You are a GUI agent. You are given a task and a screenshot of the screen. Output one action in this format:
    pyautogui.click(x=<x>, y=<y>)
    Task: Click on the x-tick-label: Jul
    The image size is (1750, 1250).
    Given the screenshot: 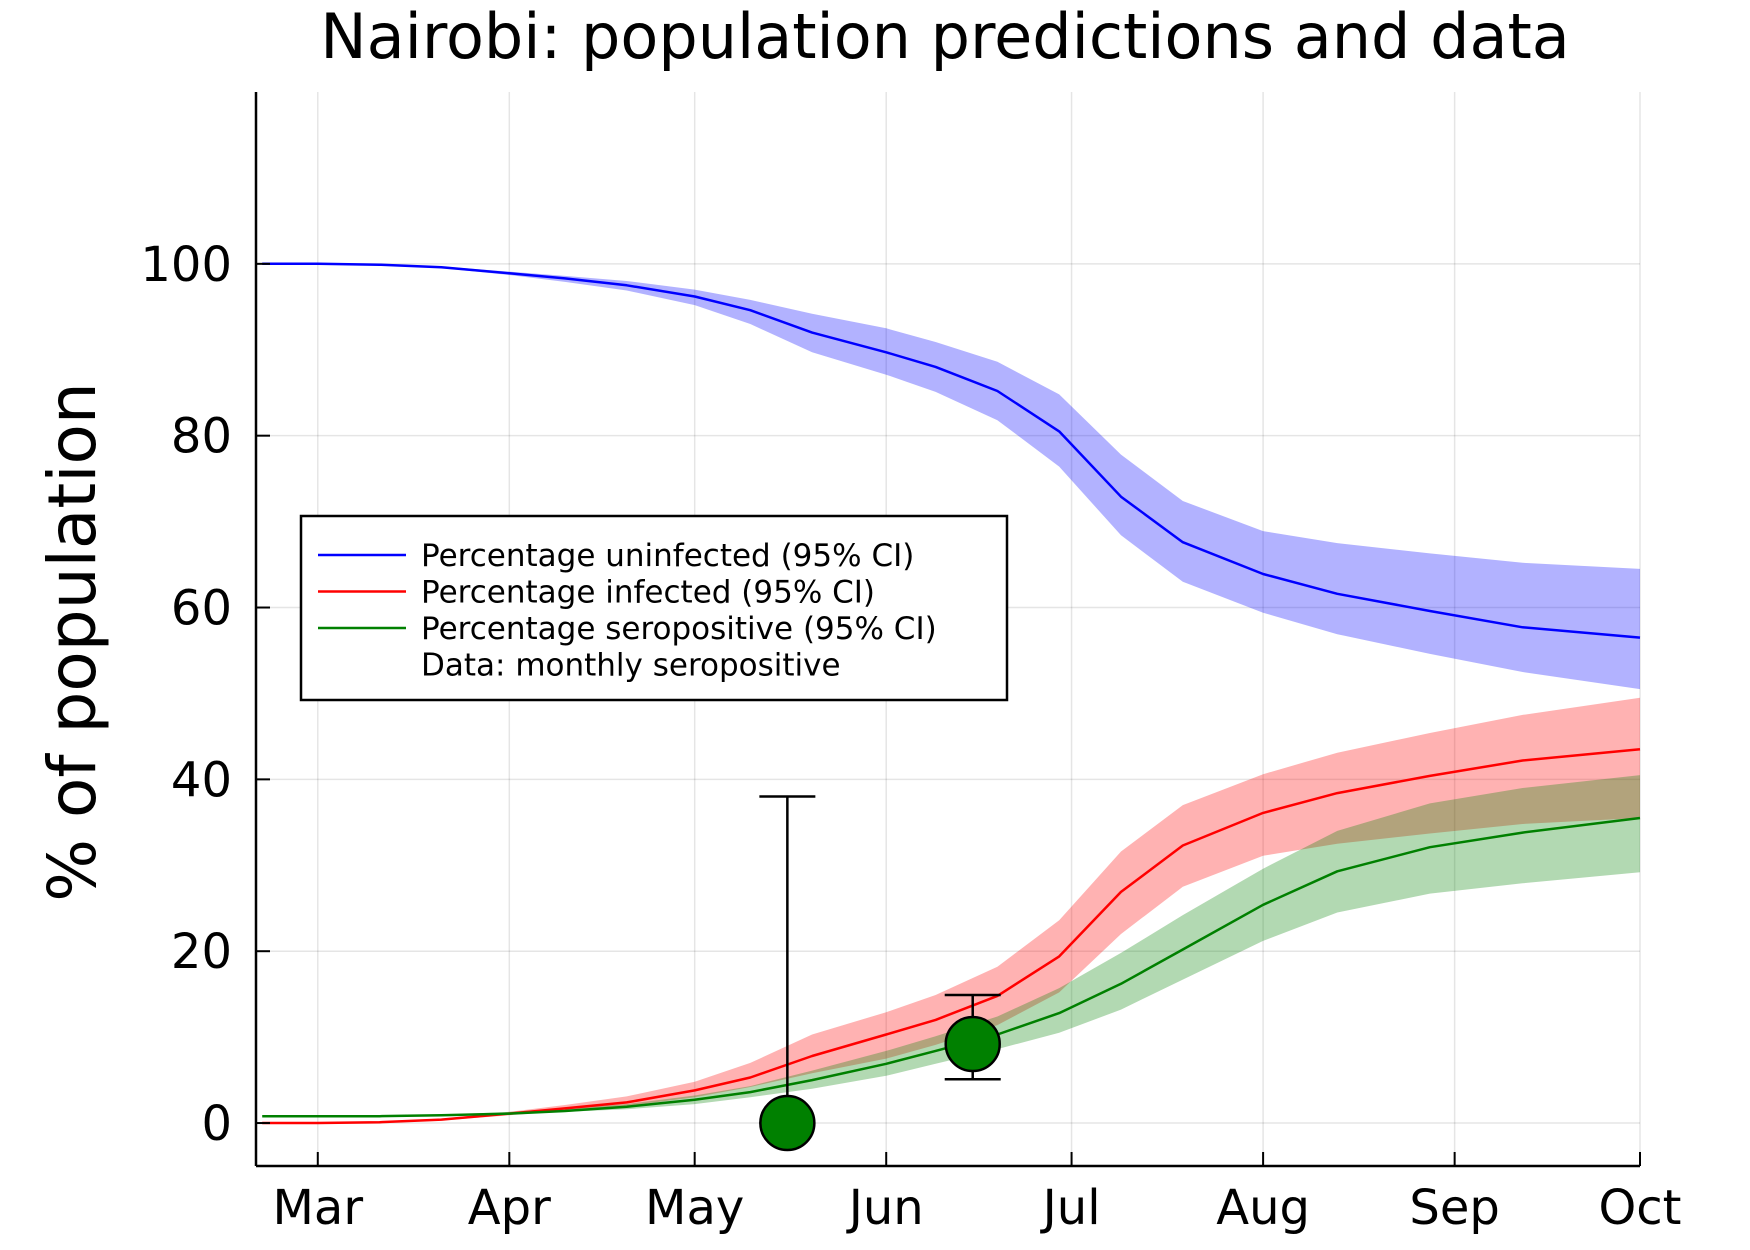 What is the action you would take?
    pyautogui.click(x=1070, y=1208)
    